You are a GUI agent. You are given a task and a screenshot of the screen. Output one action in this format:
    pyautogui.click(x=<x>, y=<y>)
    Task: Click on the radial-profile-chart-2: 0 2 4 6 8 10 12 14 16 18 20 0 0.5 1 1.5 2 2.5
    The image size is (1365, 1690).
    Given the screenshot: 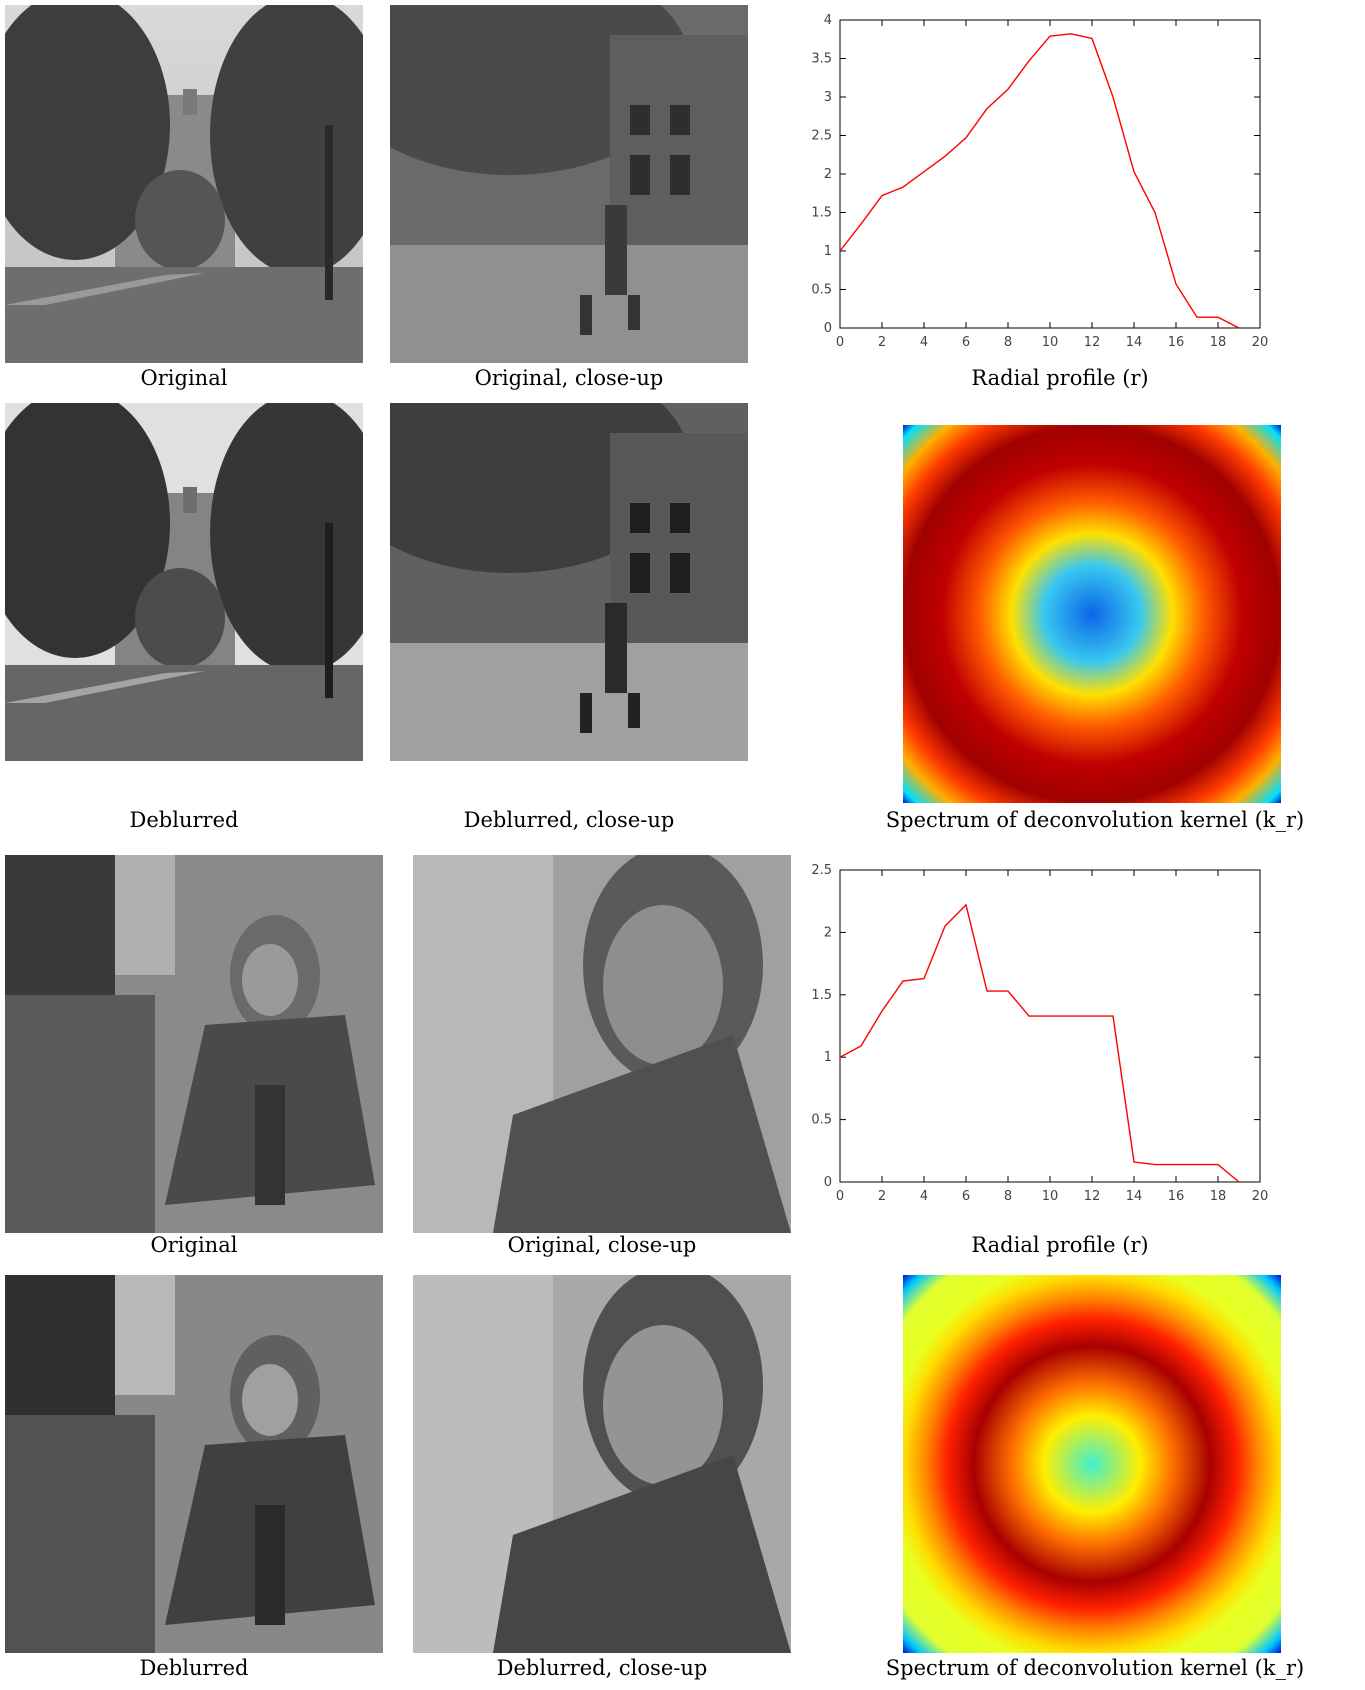 What is the action you would take?
    pyautogui.click(x=1030, y=1037)
    